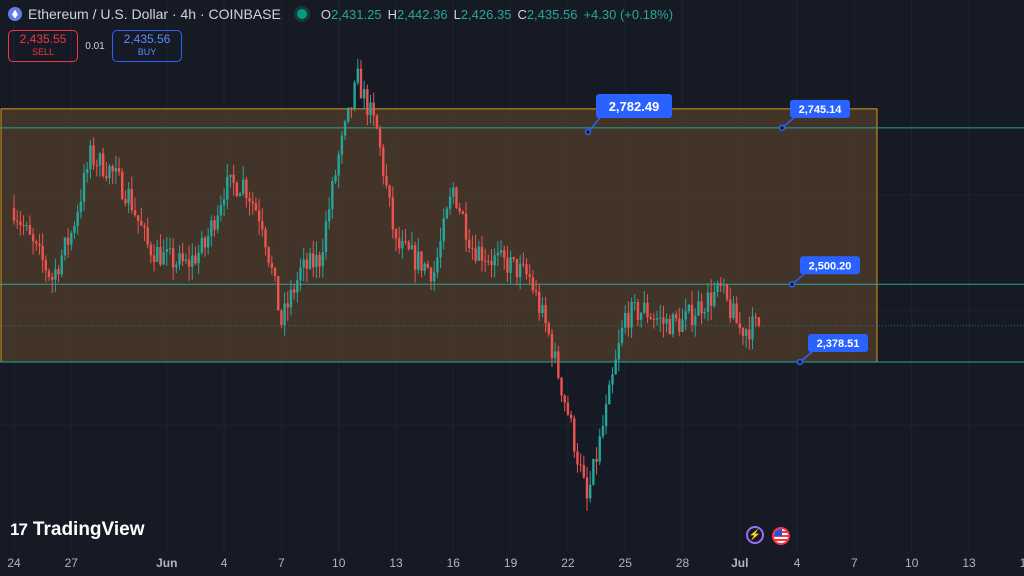  Describe the element at coordinates (755, 535) in the screenshot. I see `lightning-event-icon: ⚡` at that location.